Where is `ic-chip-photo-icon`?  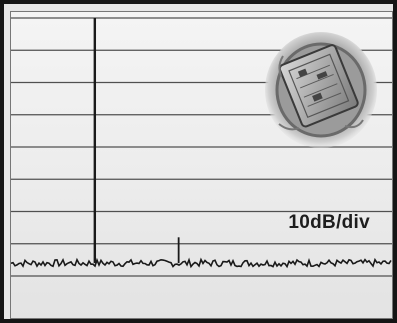
ic-chip-photo-icon is located at coordinates (321, 90).